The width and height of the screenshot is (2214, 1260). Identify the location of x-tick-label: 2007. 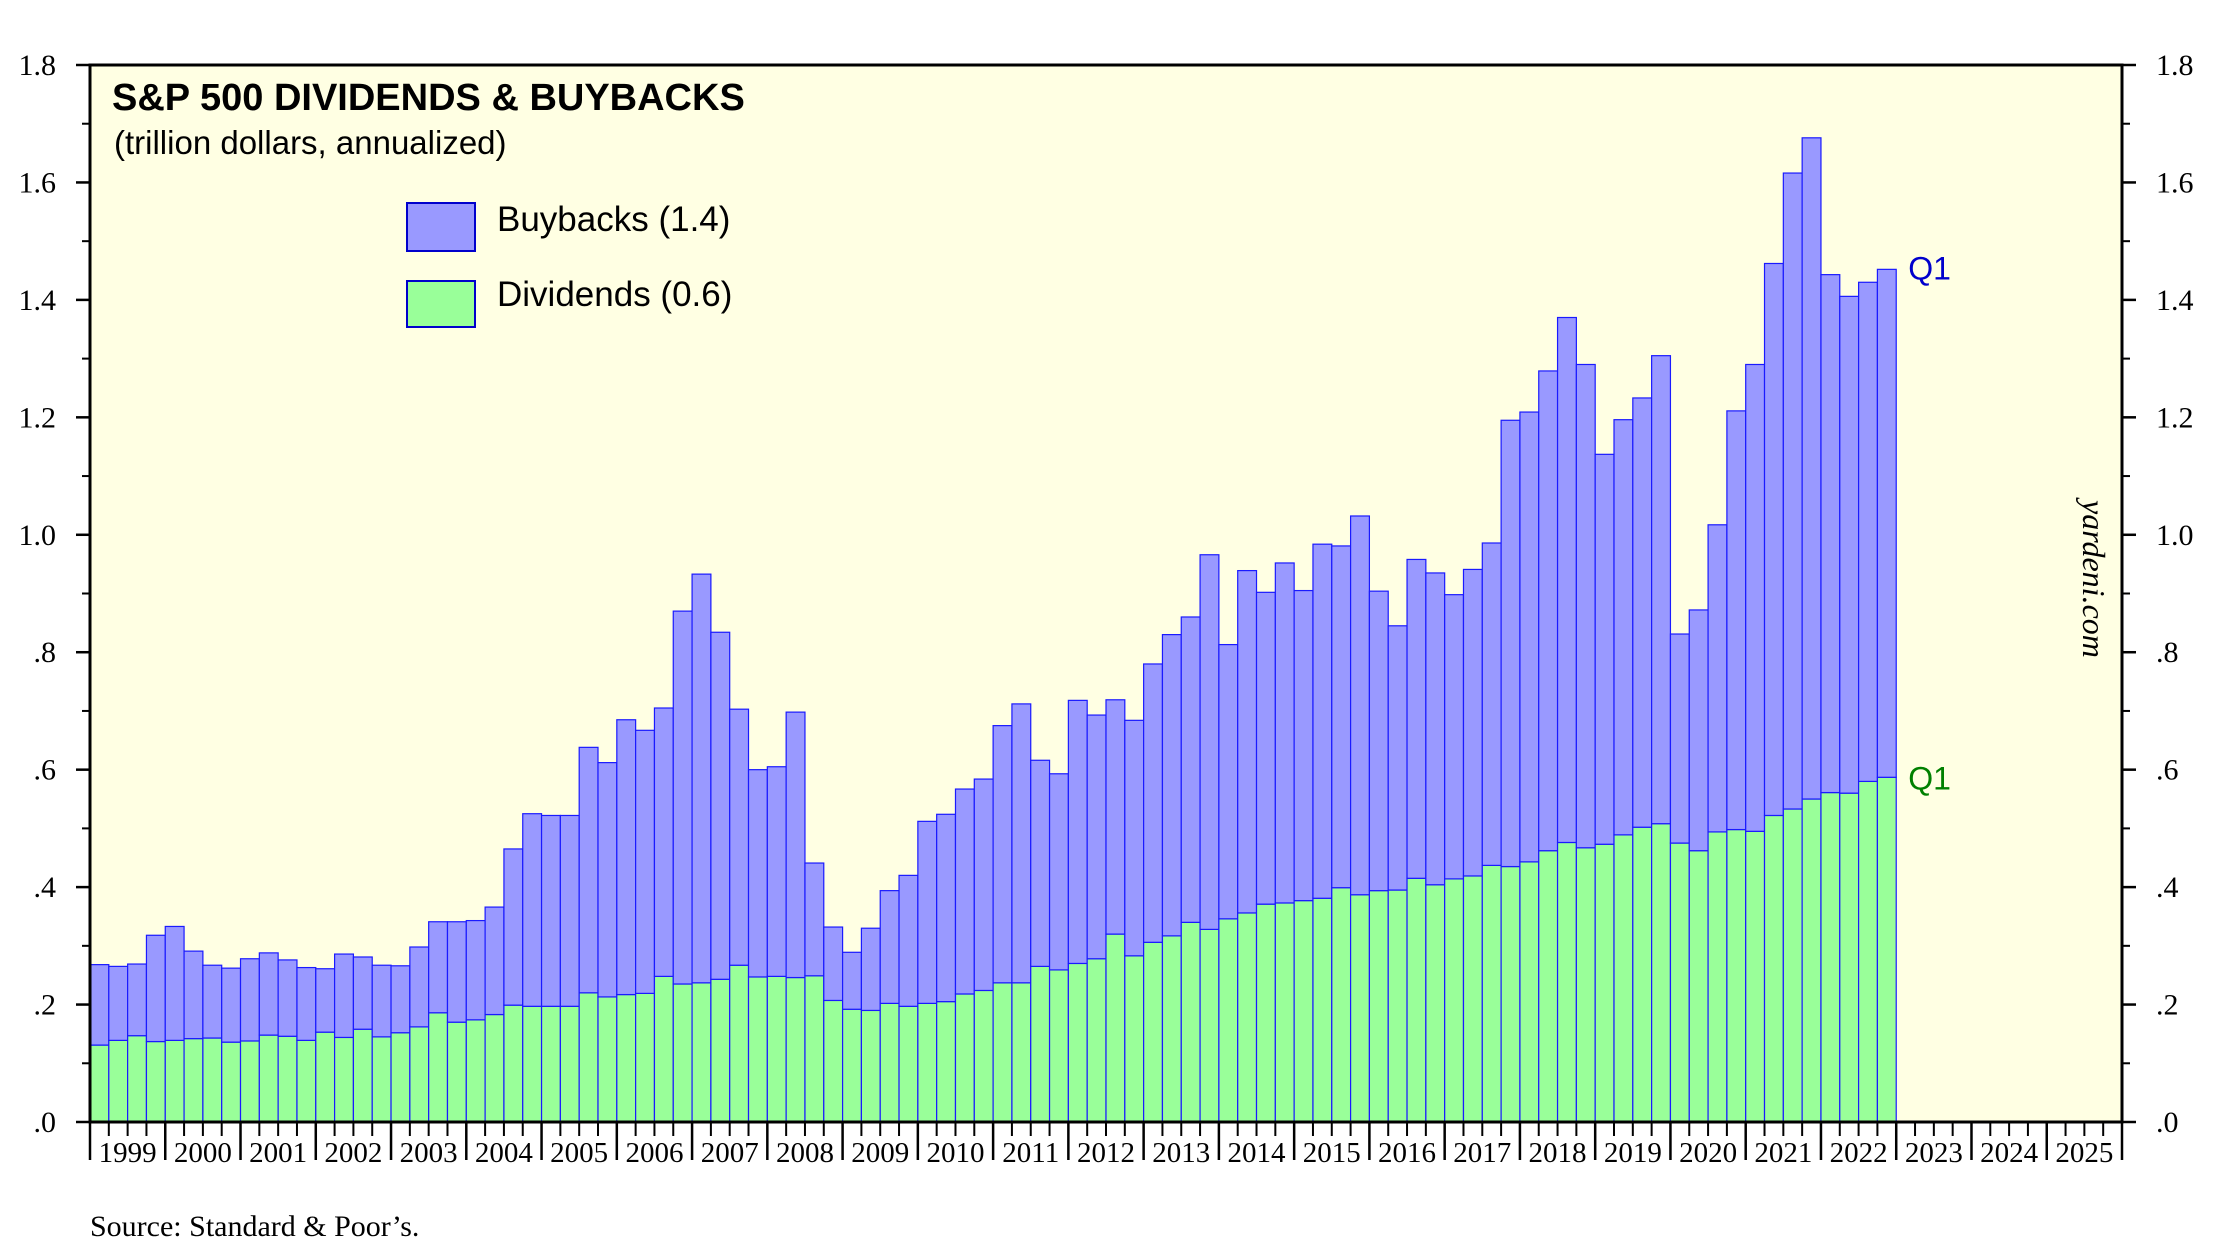
(730, 1153).